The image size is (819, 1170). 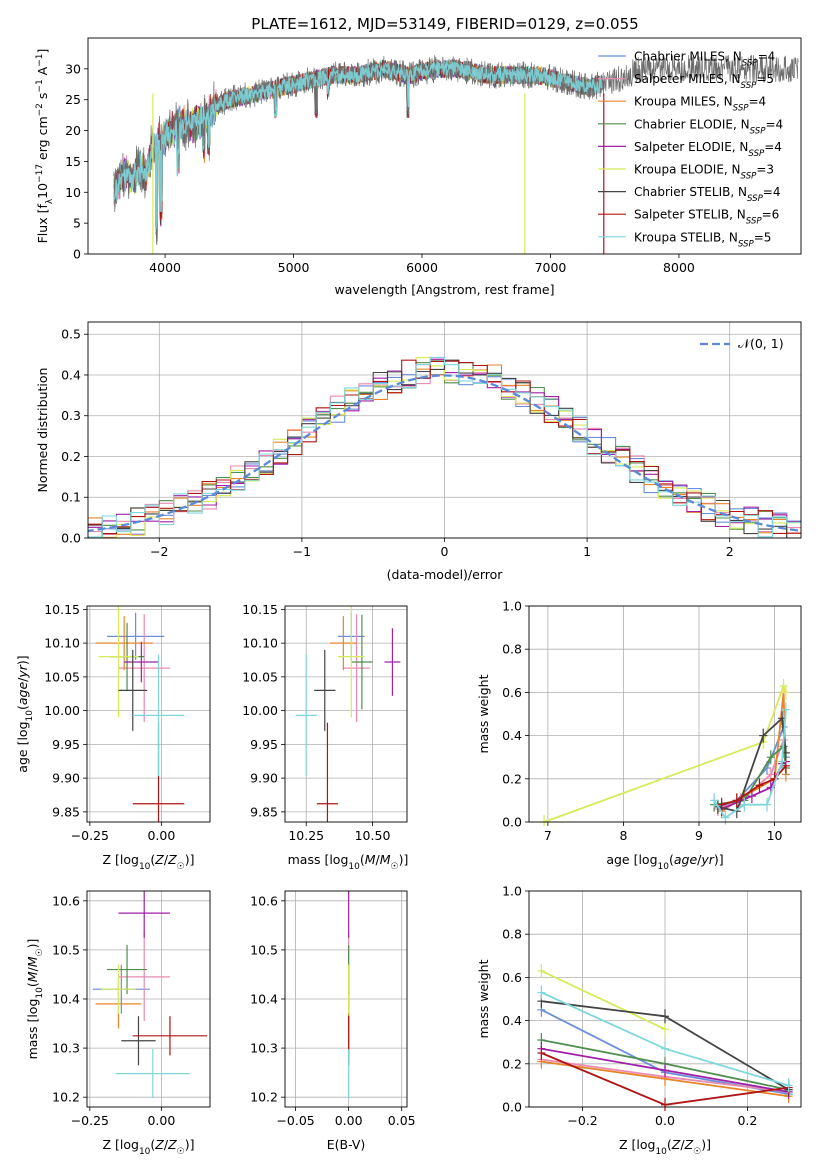 I want to click on mass_vs_Z-xtick-label: −0.25, so click(x=90, y=1120).